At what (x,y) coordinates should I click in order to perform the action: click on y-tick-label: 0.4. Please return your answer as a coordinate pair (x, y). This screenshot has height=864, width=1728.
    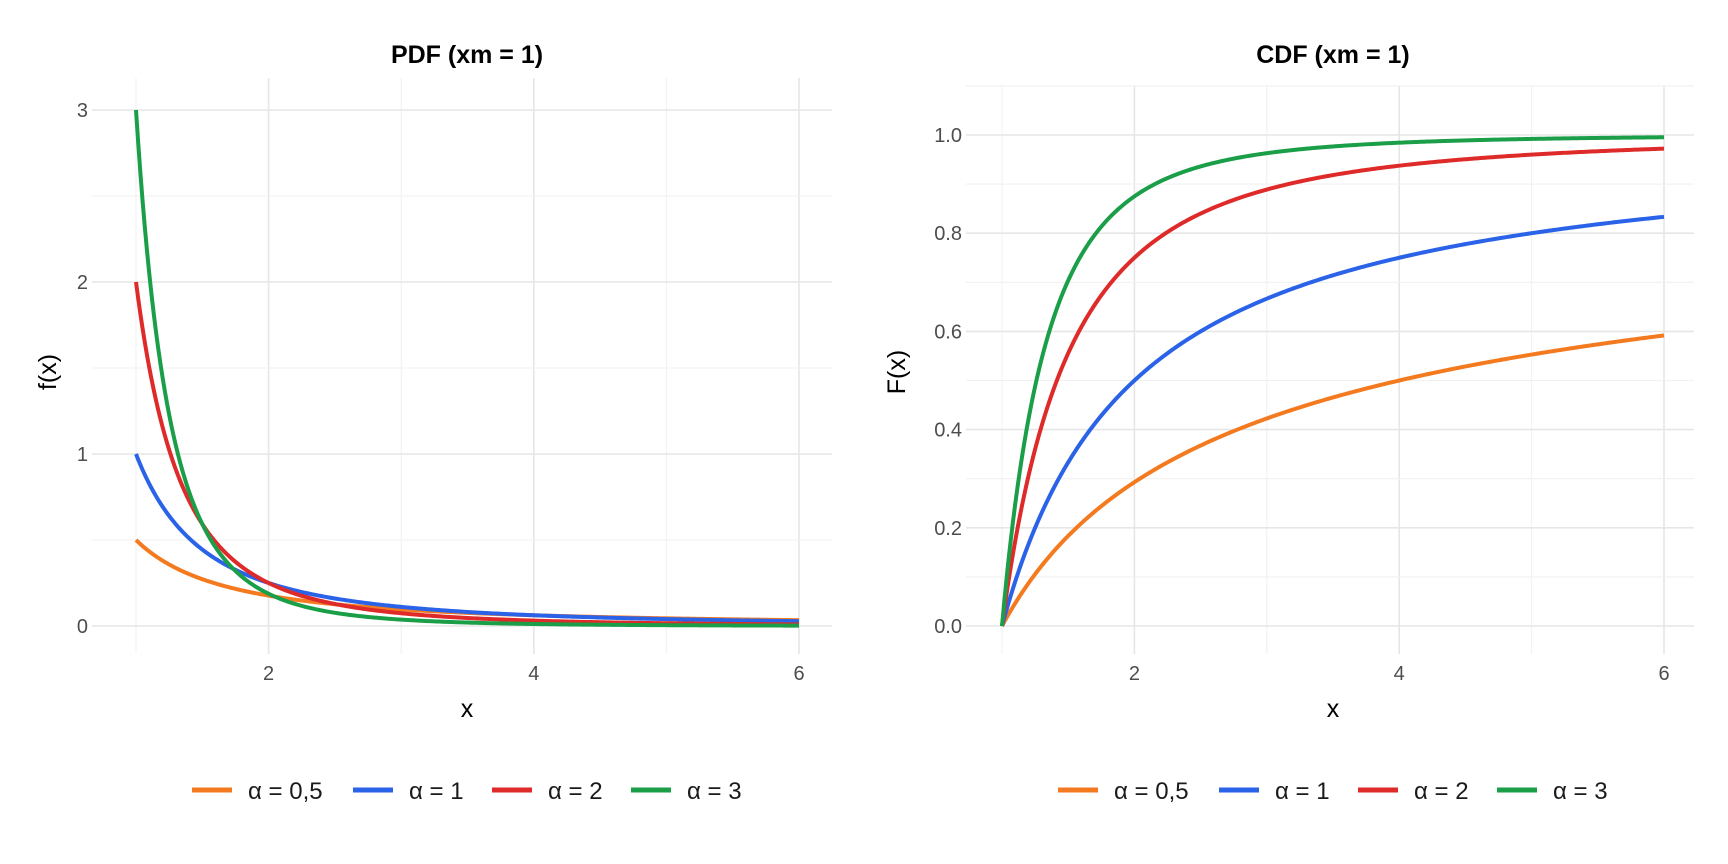
    Looking at the image, I should click on (948, 431).